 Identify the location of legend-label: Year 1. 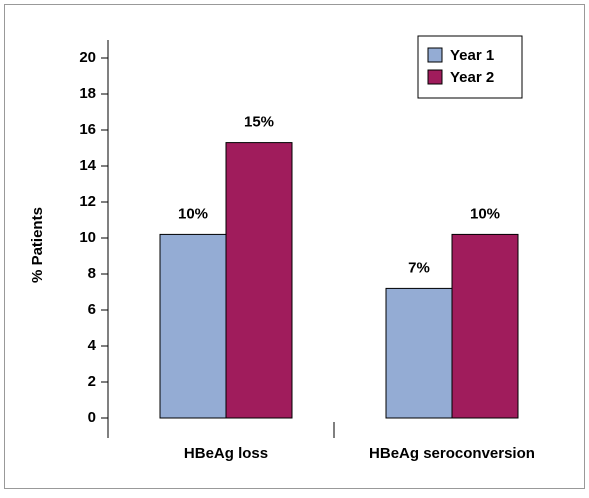
(472, 55).